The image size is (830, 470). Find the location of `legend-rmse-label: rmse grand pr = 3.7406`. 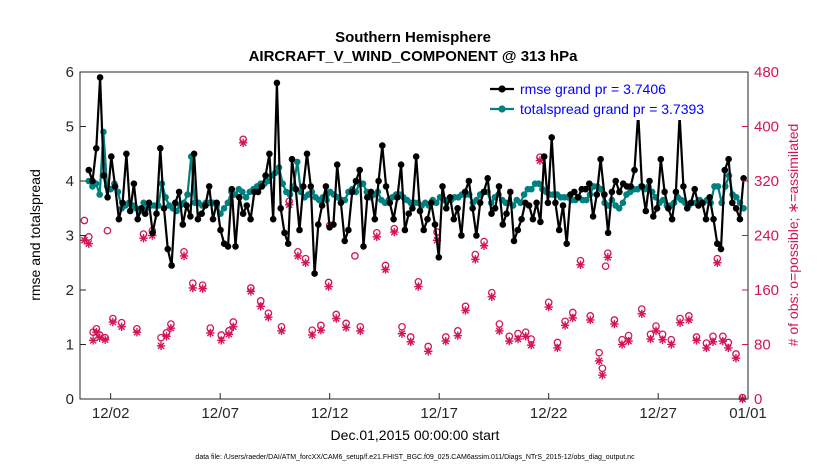

legend-rmse-label: rmse grand pr = 3.7406 is located at coordinates (593, 89).